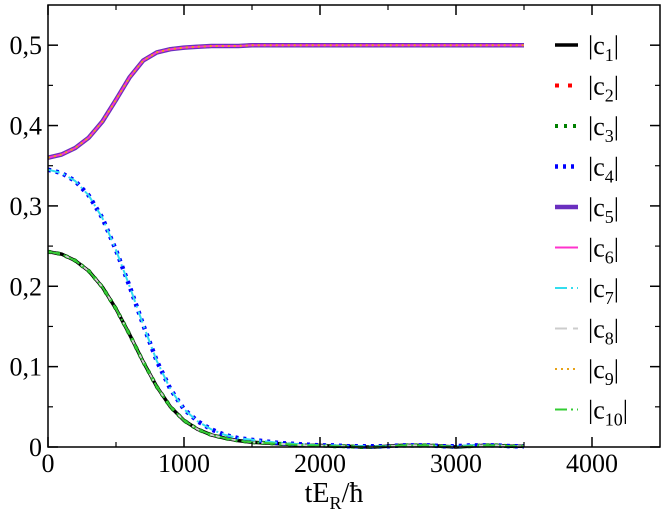  Describe the element at coordinates (317, 493) in the screenshot. I see `x-axis-label-main: tE` at that location.